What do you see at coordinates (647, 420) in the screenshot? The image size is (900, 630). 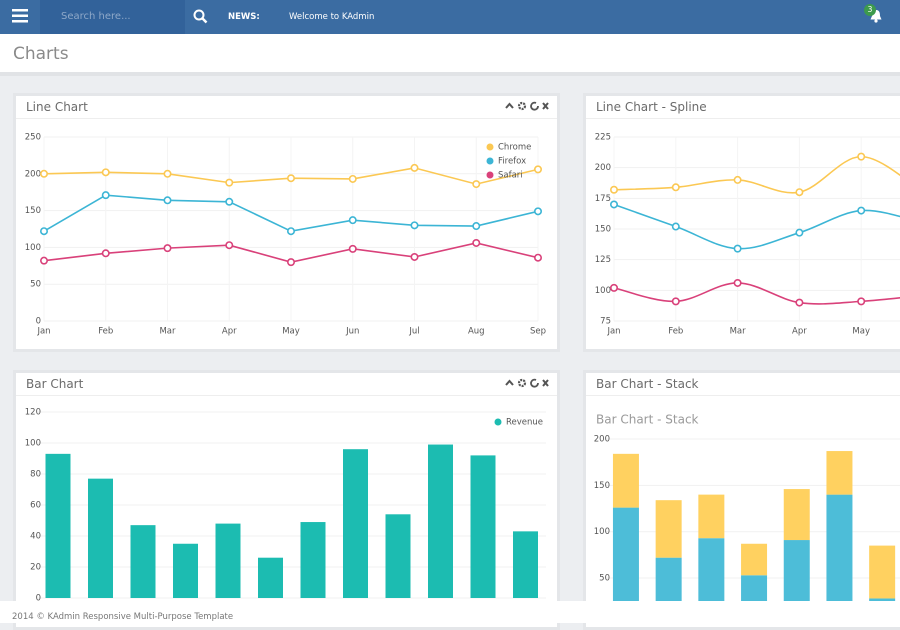 I see `chart-title: Bar Chart - Stack` at bounding box center [647, 420].